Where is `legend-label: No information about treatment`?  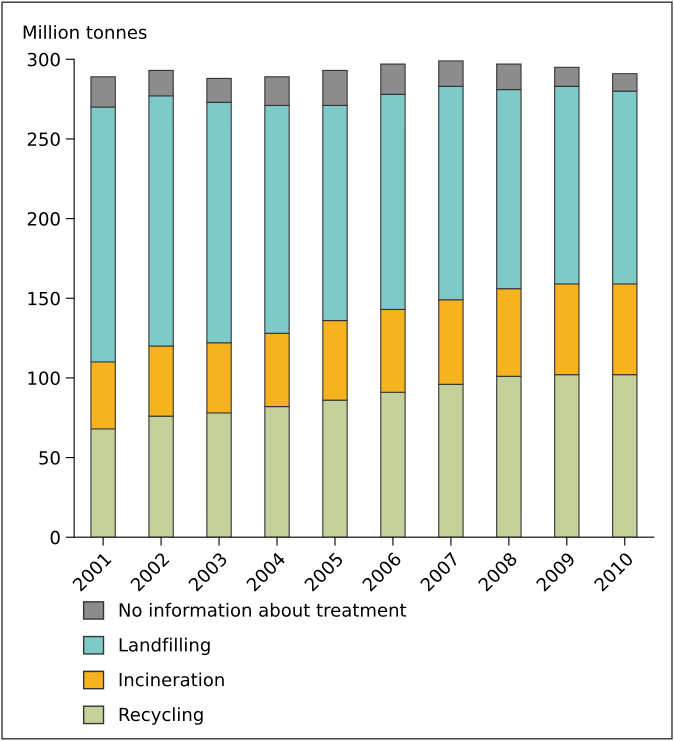
legend-label: No information about treatment is located at coordinates (263, 609).